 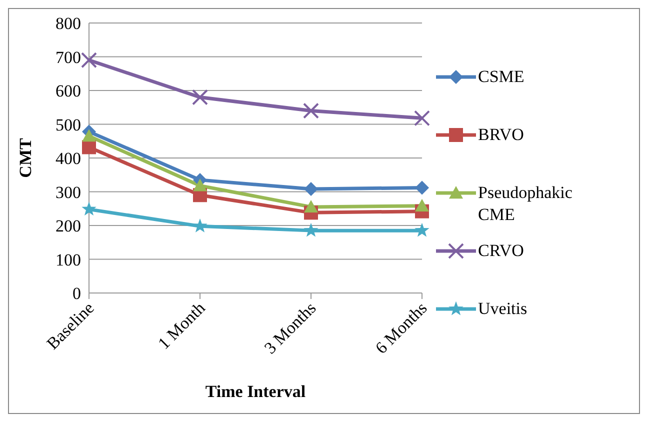 What do you see at coordinates (26, 158) in the screenshot?
I see `y-axis-title: CMT` at bounding box center [26, 158].